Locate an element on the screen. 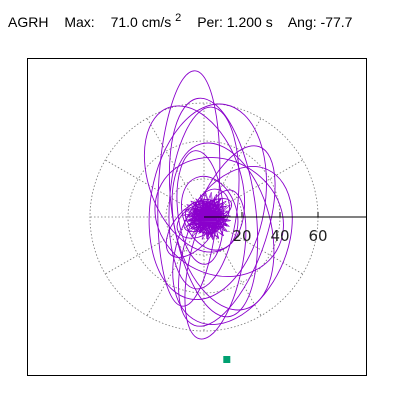 Image resolution: width=400 pixels, height=400 pixels. end-marker is located at coordinates (227, 359).